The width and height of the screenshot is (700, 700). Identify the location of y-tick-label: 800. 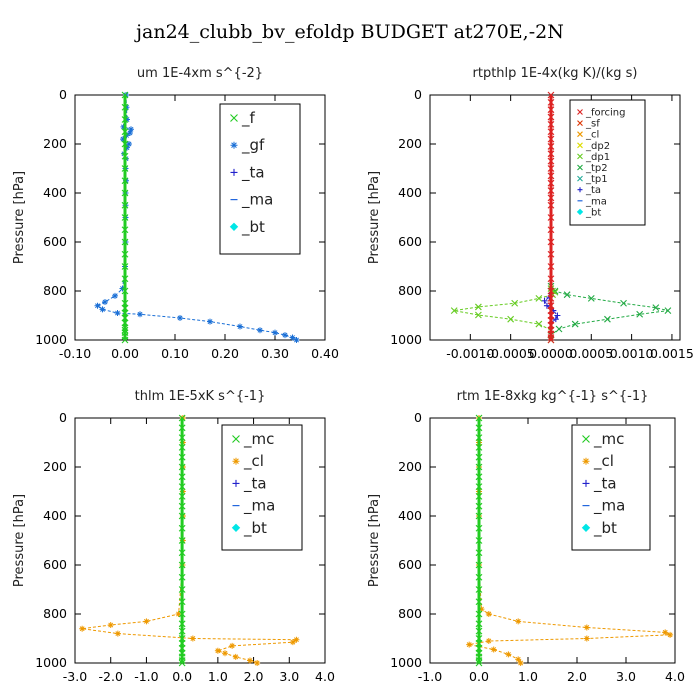
(410, 290).